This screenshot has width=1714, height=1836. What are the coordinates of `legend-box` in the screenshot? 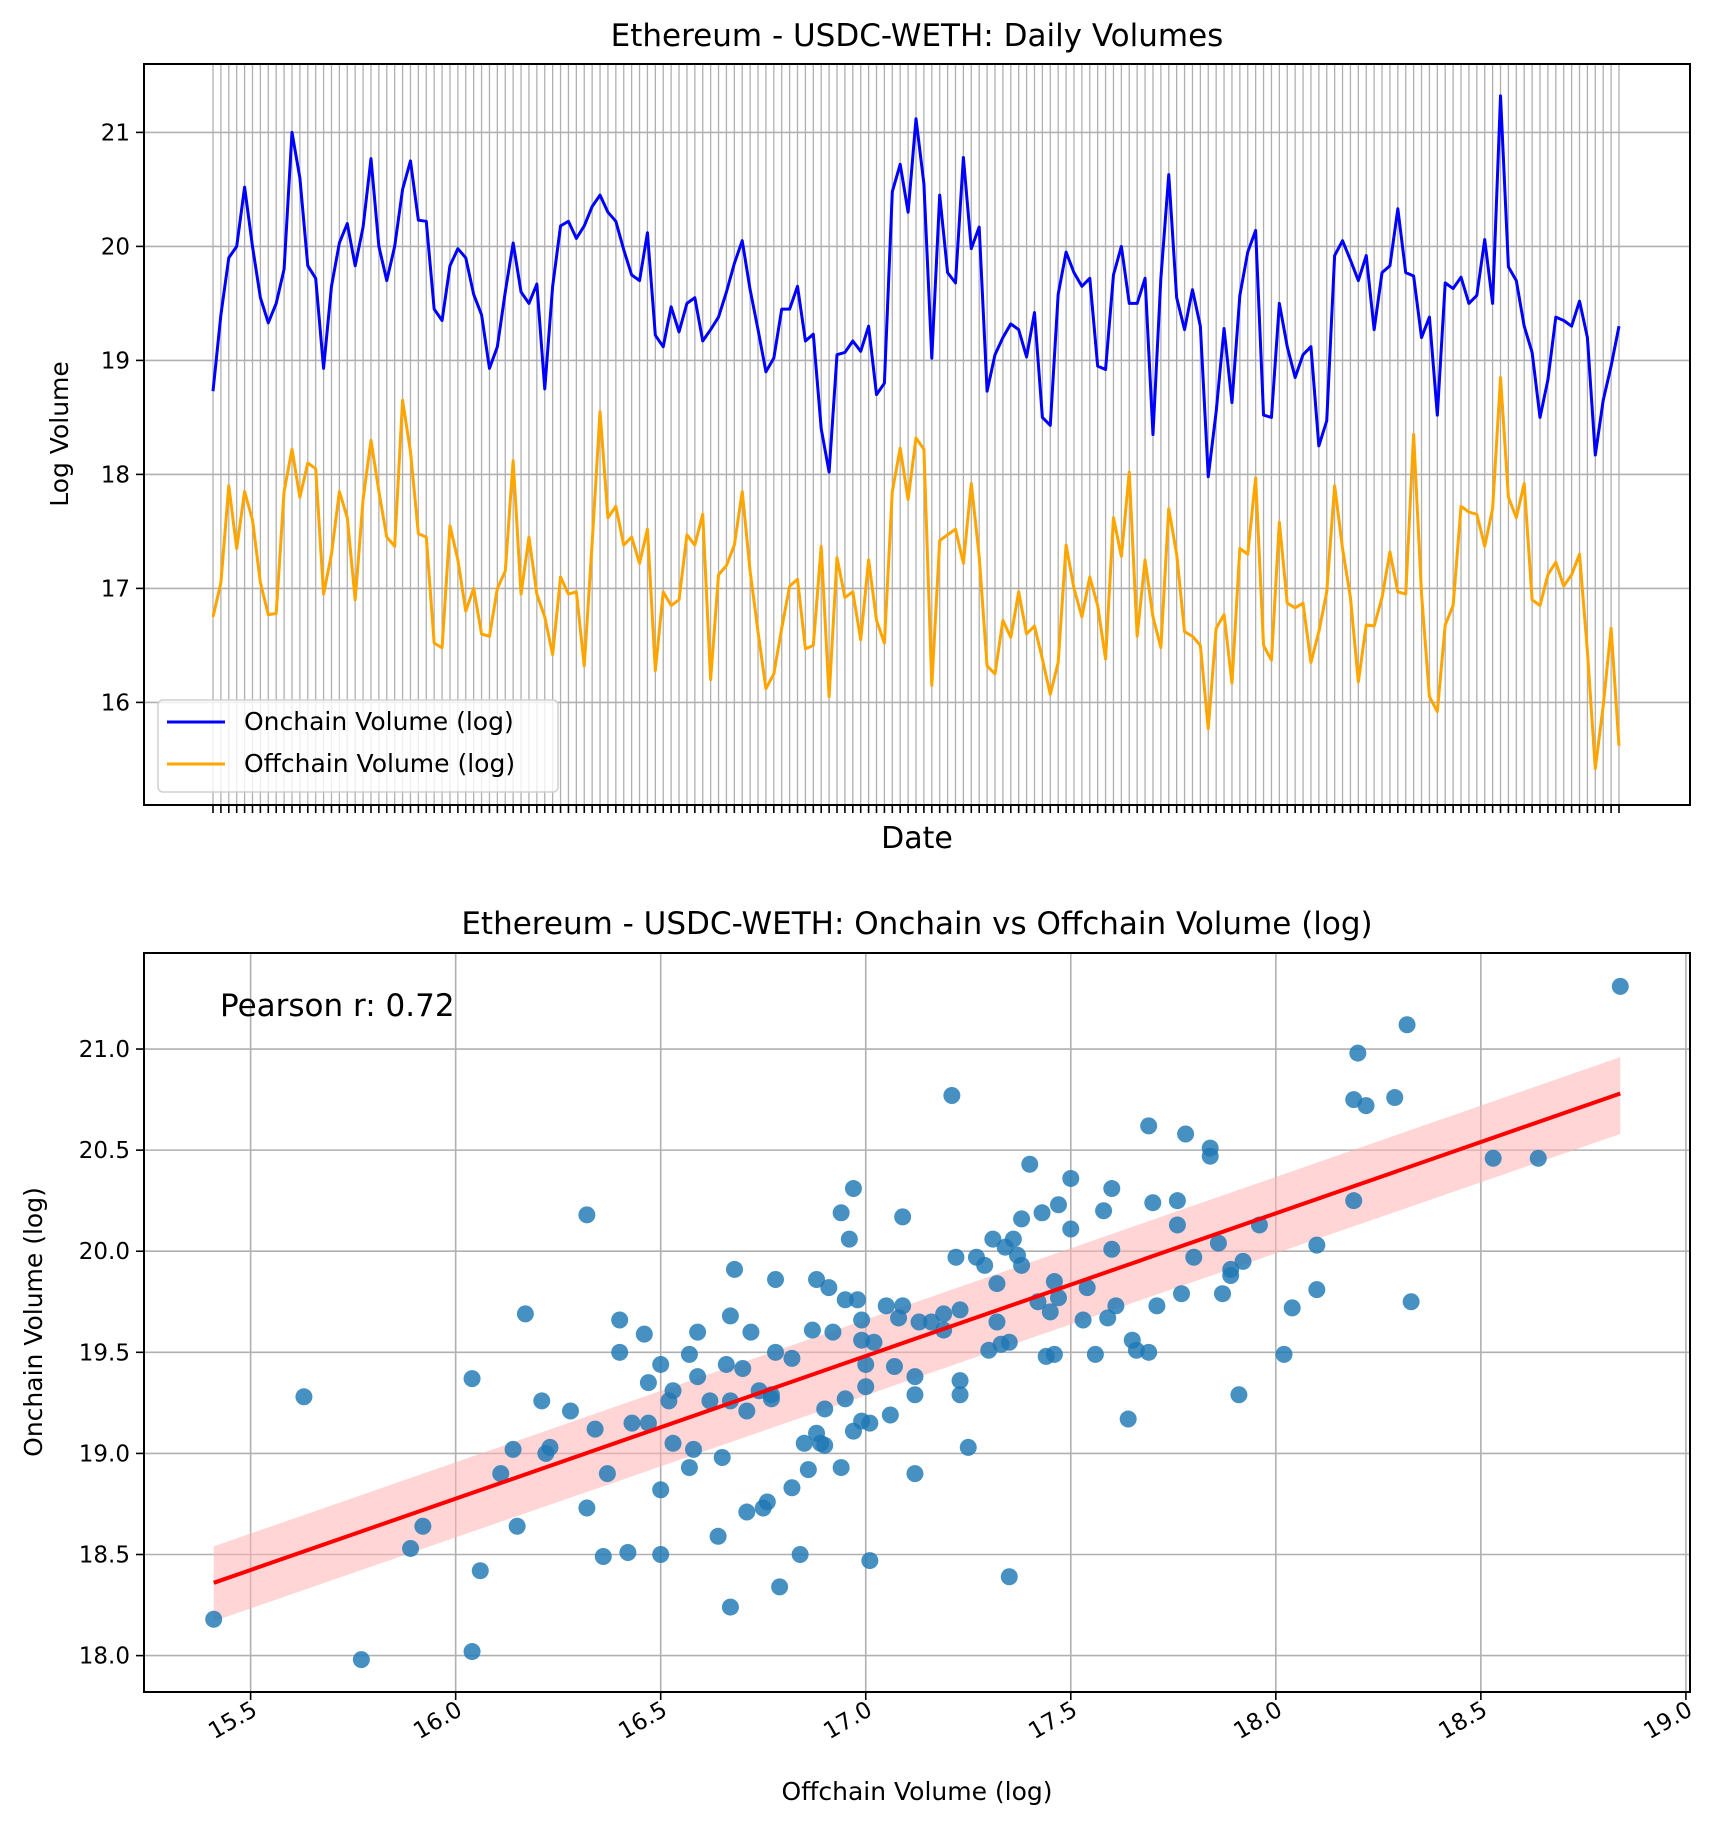 It's located at (358, 746).